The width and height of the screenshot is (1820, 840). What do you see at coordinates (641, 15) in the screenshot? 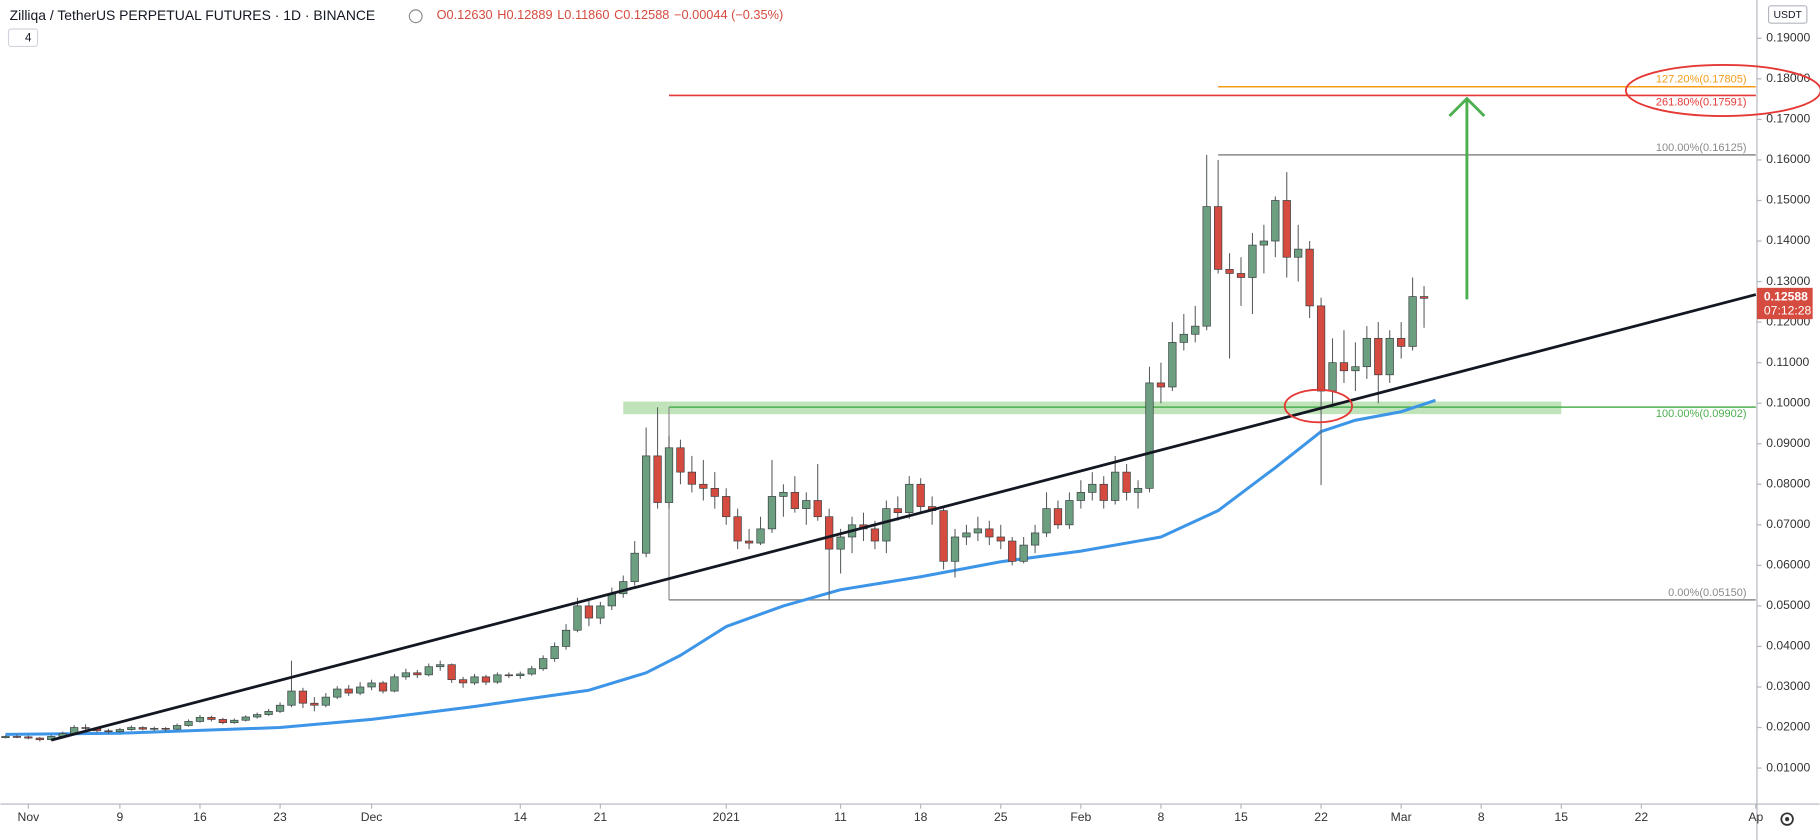
I see `ohlc-close: C0.12588` at bounding box center [641, 15].